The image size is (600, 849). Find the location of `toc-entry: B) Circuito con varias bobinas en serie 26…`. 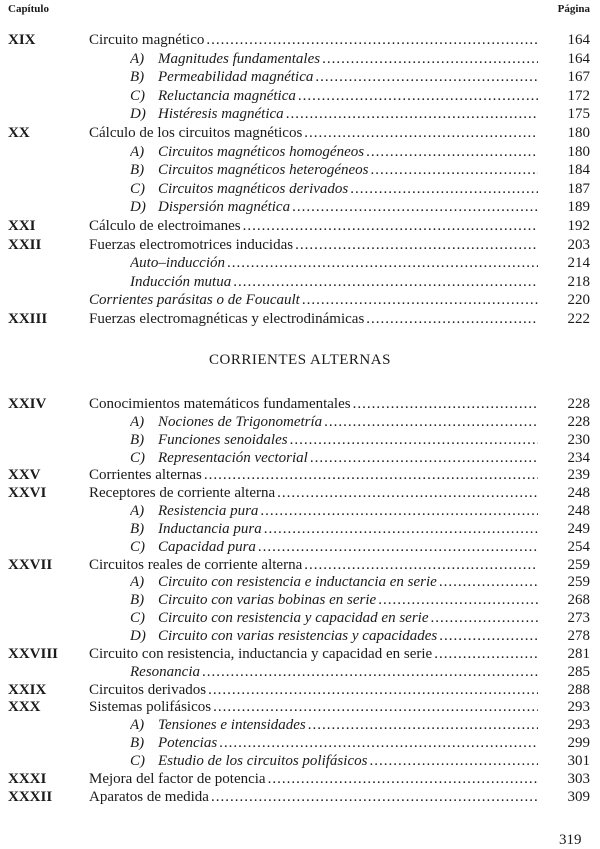

toc-entry: B) Circuito con varias bobinas en serie 26… is located at coordinates (300, 601).